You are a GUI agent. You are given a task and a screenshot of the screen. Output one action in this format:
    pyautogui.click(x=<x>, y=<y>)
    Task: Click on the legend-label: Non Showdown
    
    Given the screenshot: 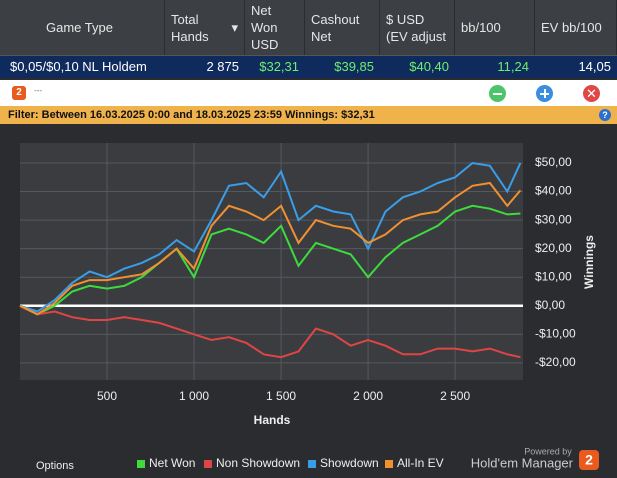 What is the action you would take?
    pyautogui.click(x=258, y=463)
    